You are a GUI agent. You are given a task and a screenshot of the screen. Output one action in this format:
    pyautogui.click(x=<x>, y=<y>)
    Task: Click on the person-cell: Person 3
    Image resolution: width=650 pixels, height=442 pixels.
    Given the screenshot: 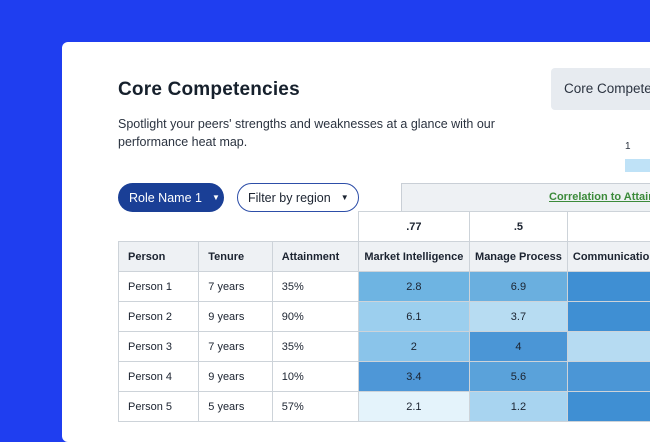 What is the action you would take?
    pyautogui.click(x=159, y=347)
    